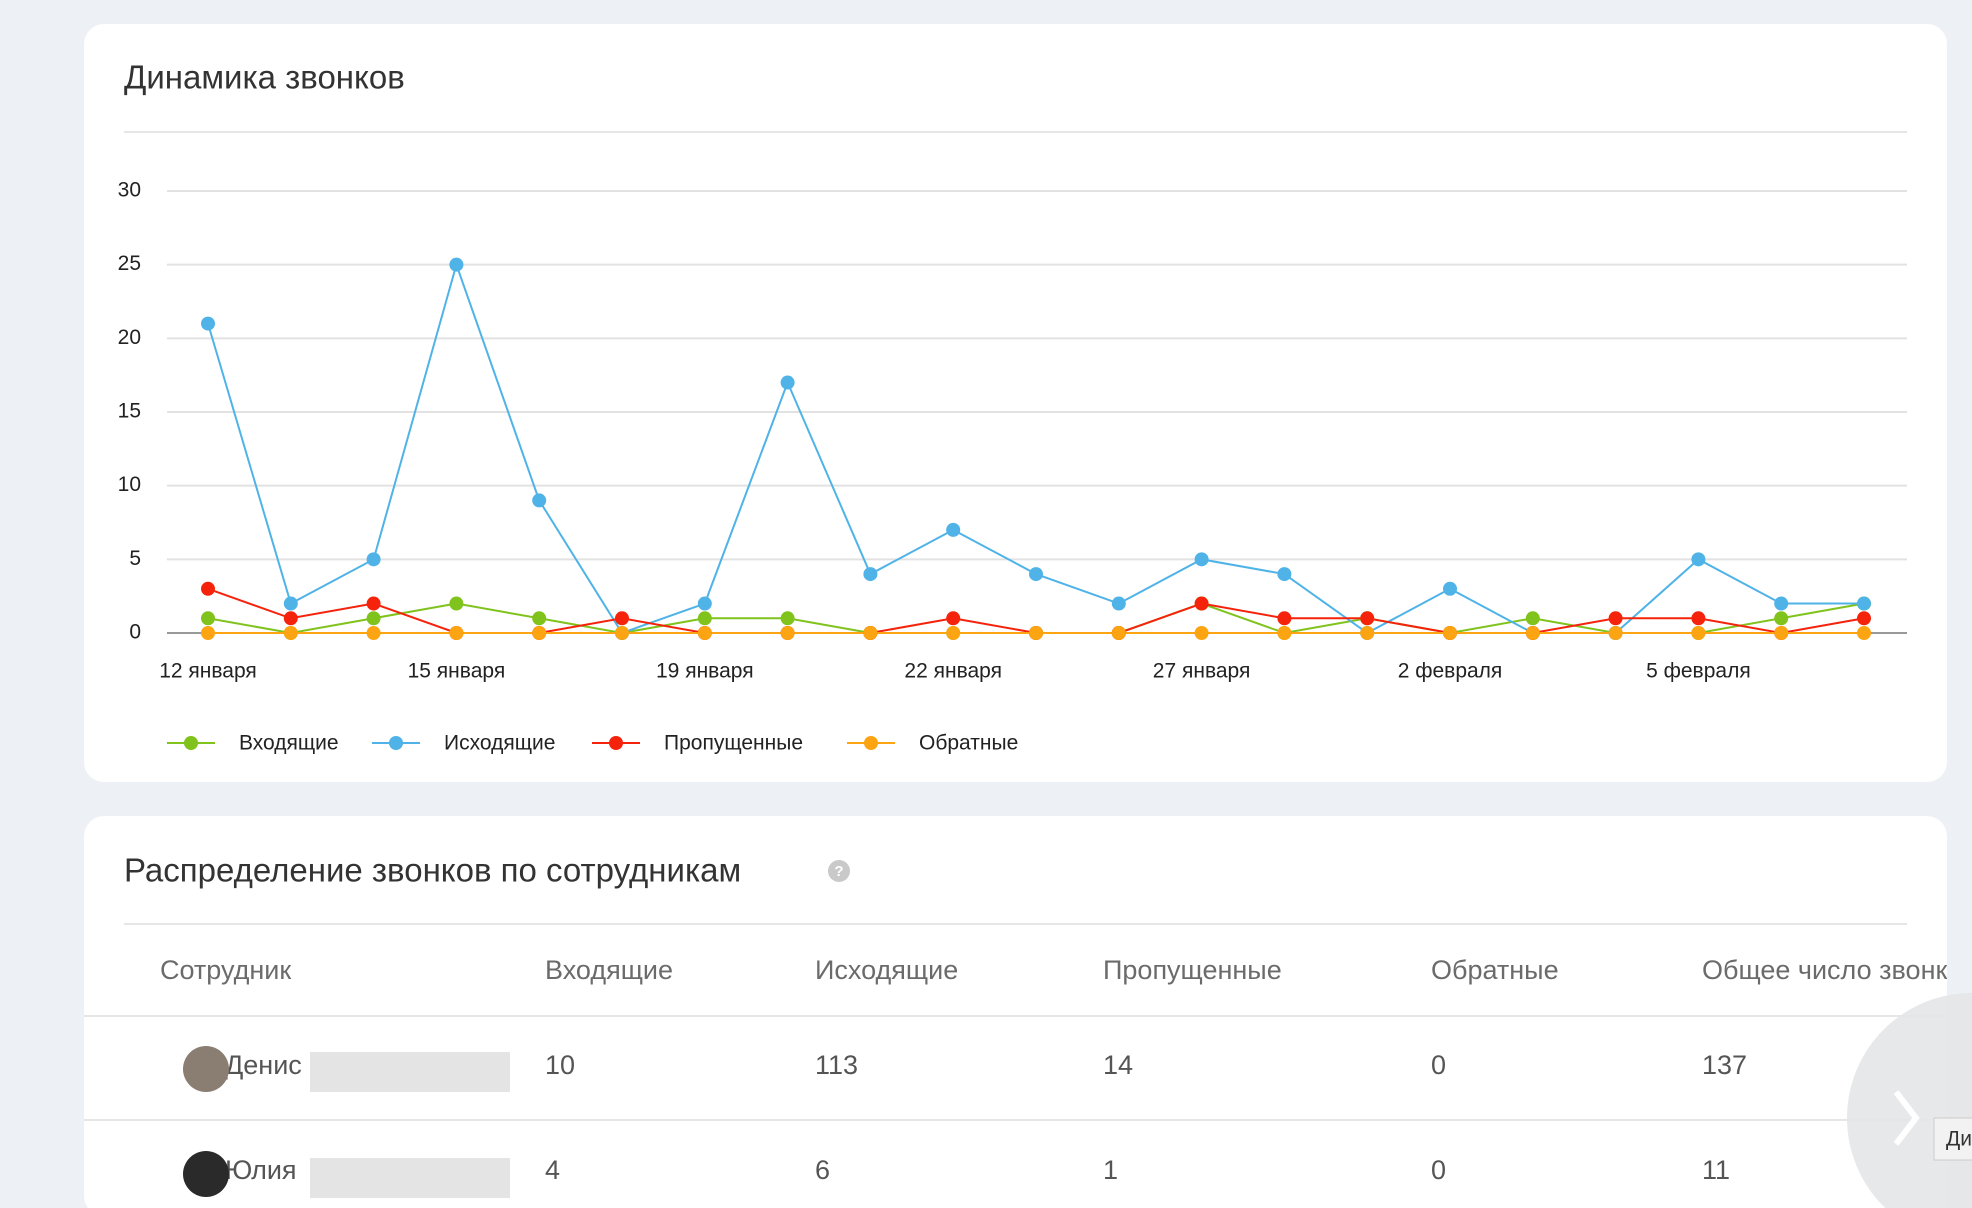  Describe the element at coordinates (1724, 1065) in the screenshot. I see `cell: 137` at that location.